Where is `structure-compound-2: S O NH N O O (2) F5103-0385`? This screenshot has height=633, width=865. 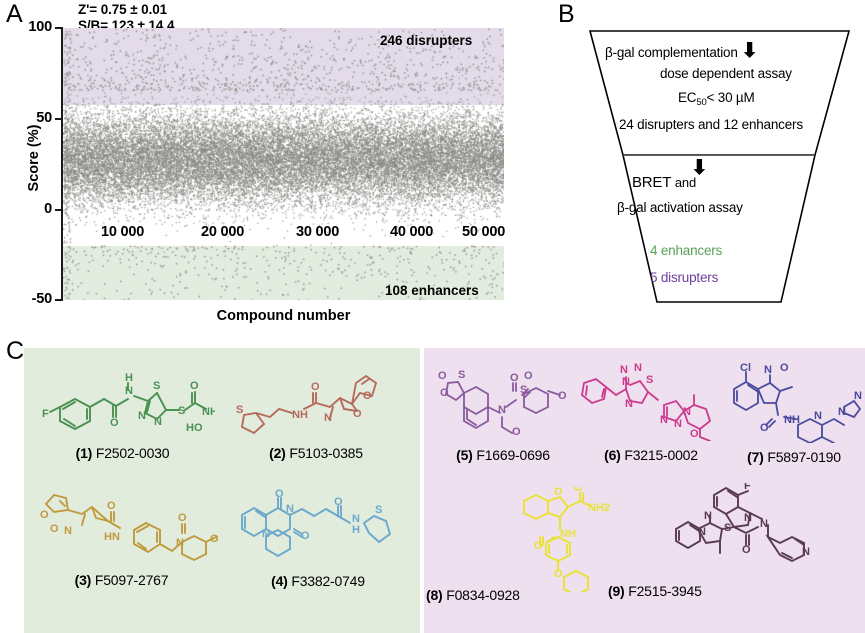
structure-compound-2: S O NH N O O (2) F5103-0385 is located at coordinates (316, 412).